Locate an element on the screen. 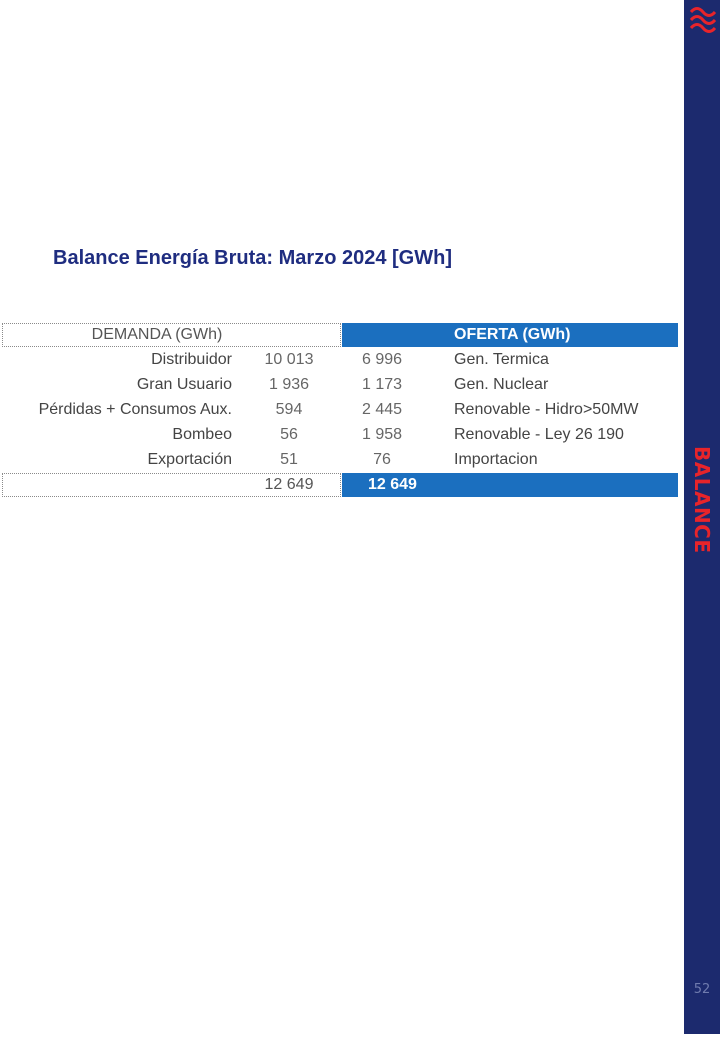 The height and width of the screenshot is (1039, 720). demand-value: 51 is located at coordinates (289, 459).